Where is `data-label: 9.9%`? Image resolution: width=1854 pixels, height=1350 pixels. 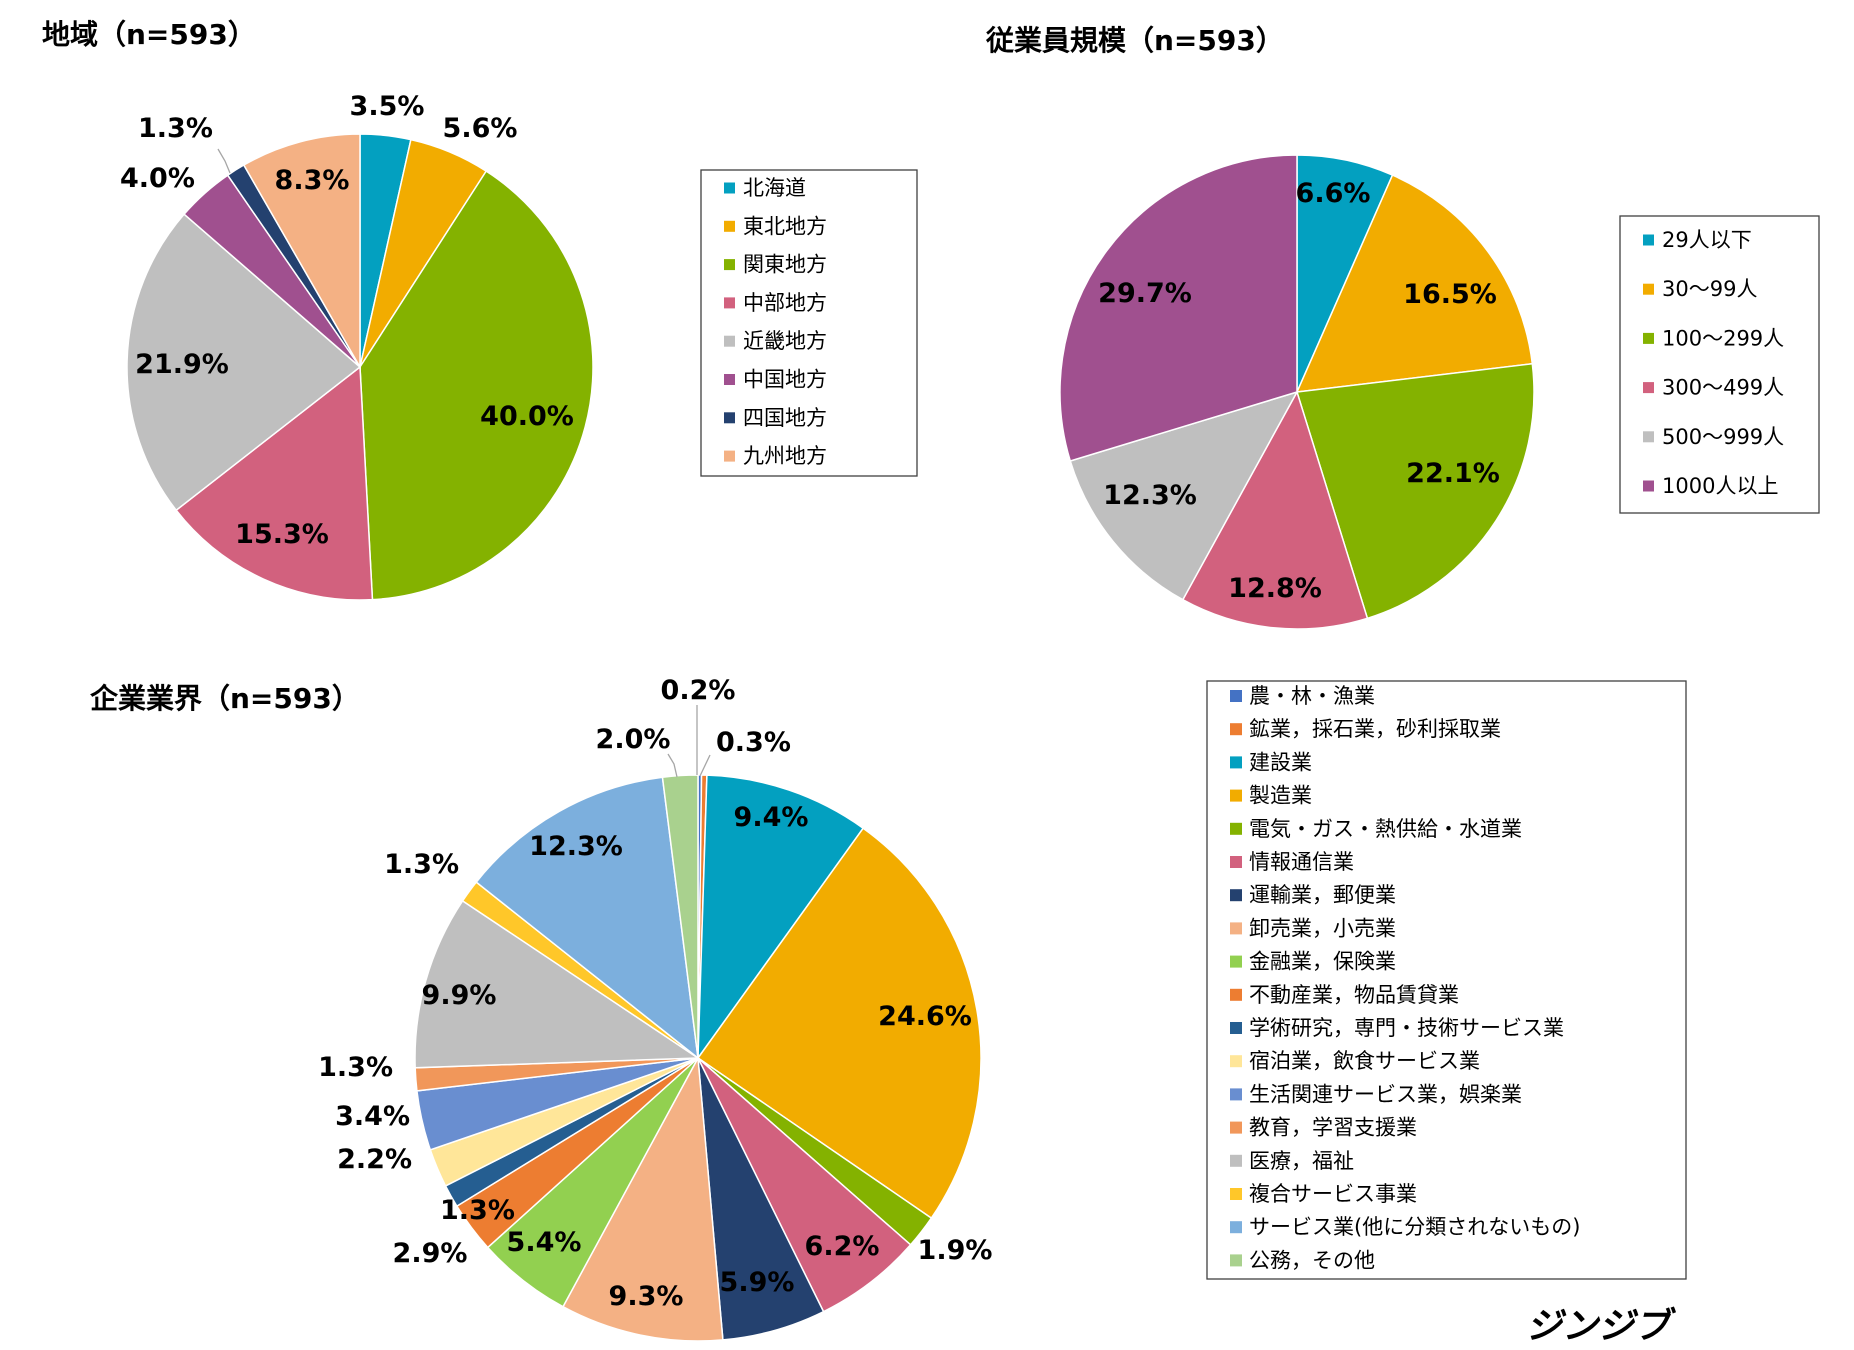
data-label: 9.9% is located at coordinates (459, 995).